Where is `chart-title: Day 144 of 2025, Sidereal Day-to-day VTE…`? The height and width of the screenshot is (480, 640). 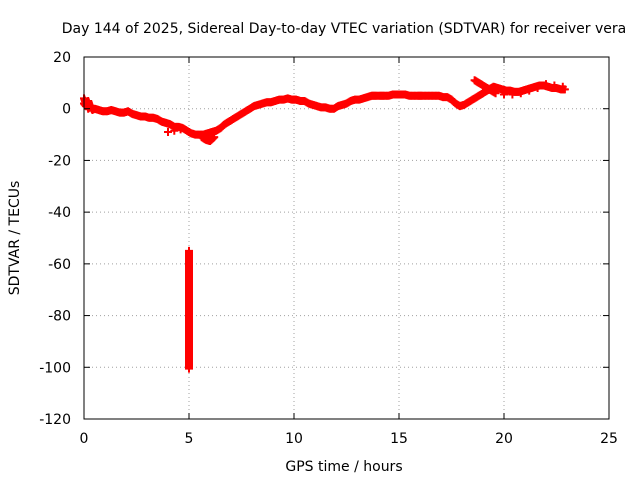
chart-title: Day 144 of 2025, Sidereal Day-to-day VTE… is located at coordinates (344, 29).